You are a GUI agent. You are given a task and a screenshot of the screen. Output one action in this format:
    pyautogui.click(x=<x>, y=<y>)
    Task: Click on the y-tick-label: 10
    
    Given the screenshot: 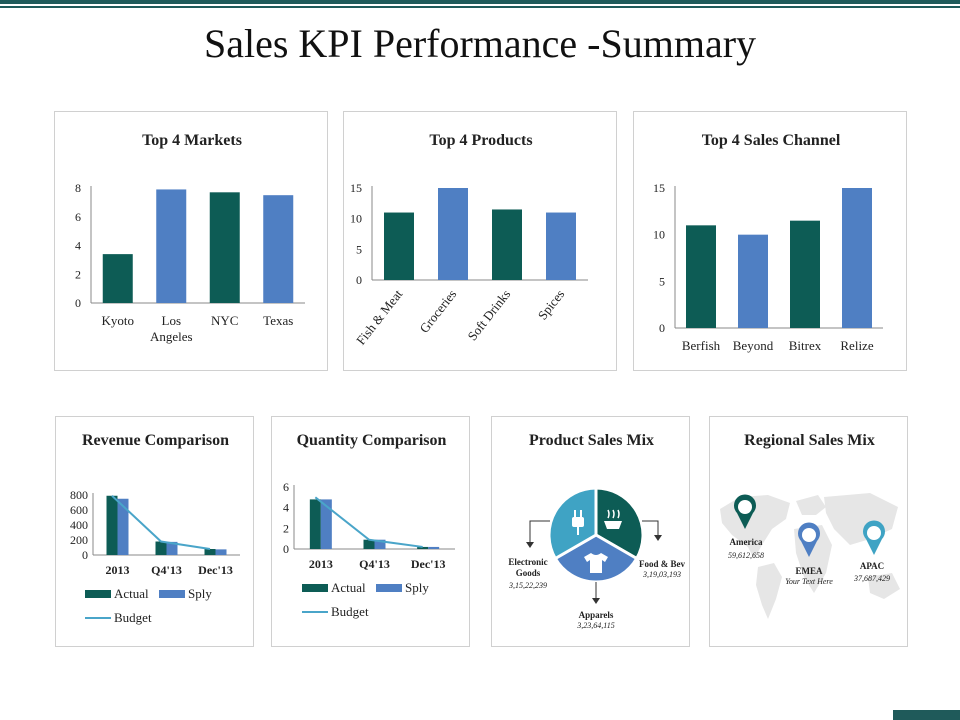 What is the action you would take?
    pyautogui.click(x=659, y=235)
    